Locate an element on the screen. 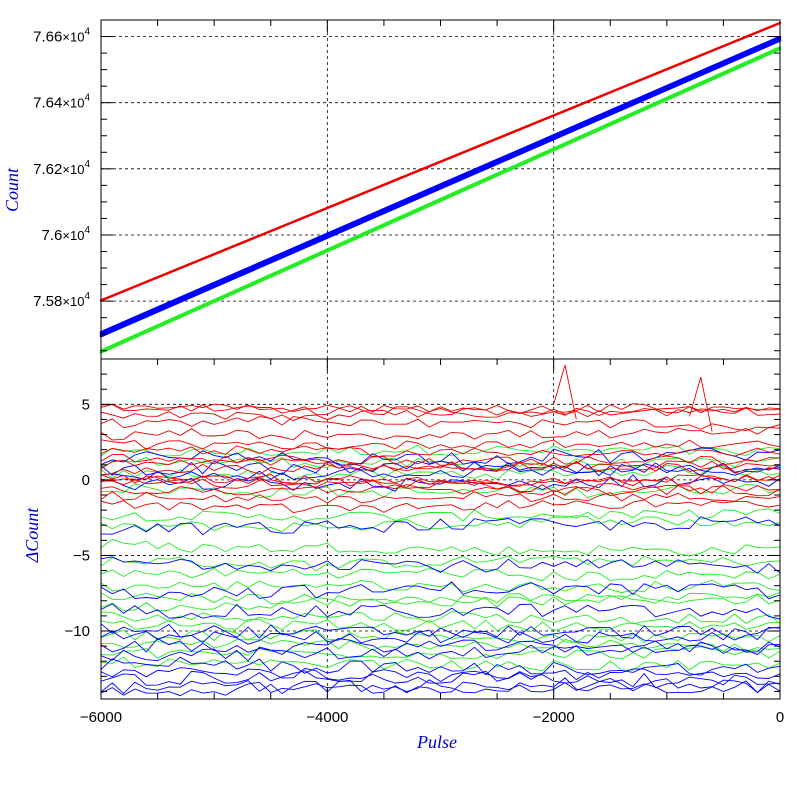 This screenshot has width=797, height=797. top-ytick-label: 7.58×10⁴ is located at coordinates (61, 300).